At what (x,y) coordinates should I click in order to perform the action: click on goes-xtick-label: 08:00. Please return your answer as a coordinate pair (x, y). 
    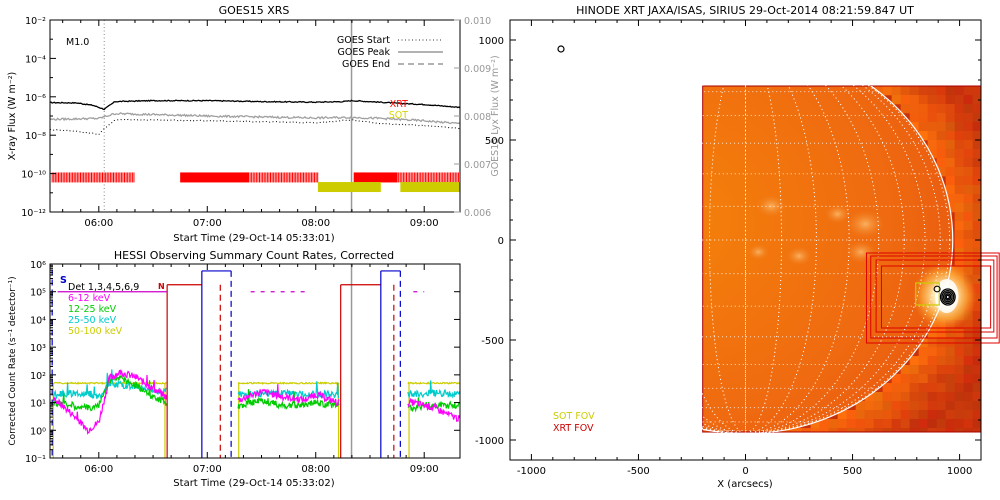
    Looking at the image, I should click on (315, 223).